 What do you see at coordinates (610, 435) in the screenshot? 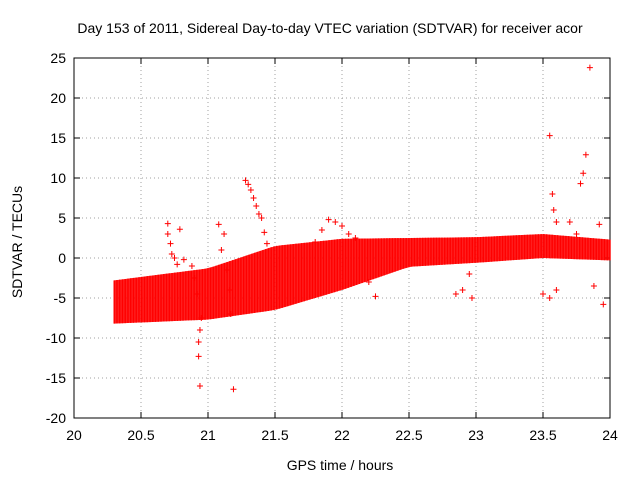
I see `x-tick-label: 24` at bounding box center [610, 435].